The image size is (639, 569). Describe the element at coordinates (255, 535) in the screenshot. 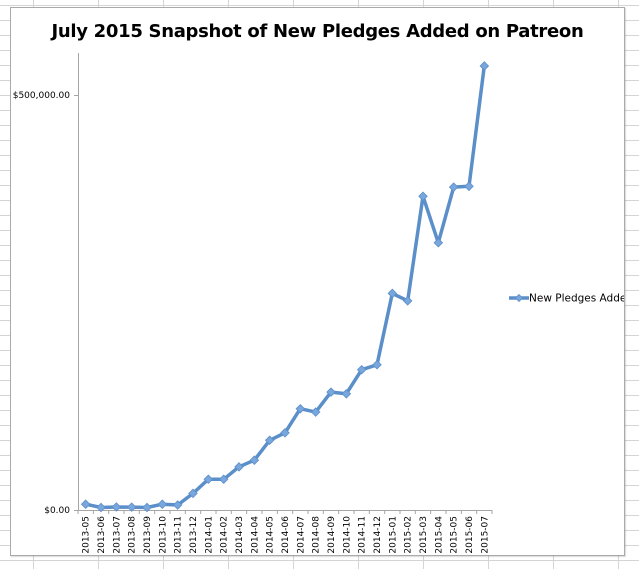

I see `x-tick-label: 2014-04` at that location.